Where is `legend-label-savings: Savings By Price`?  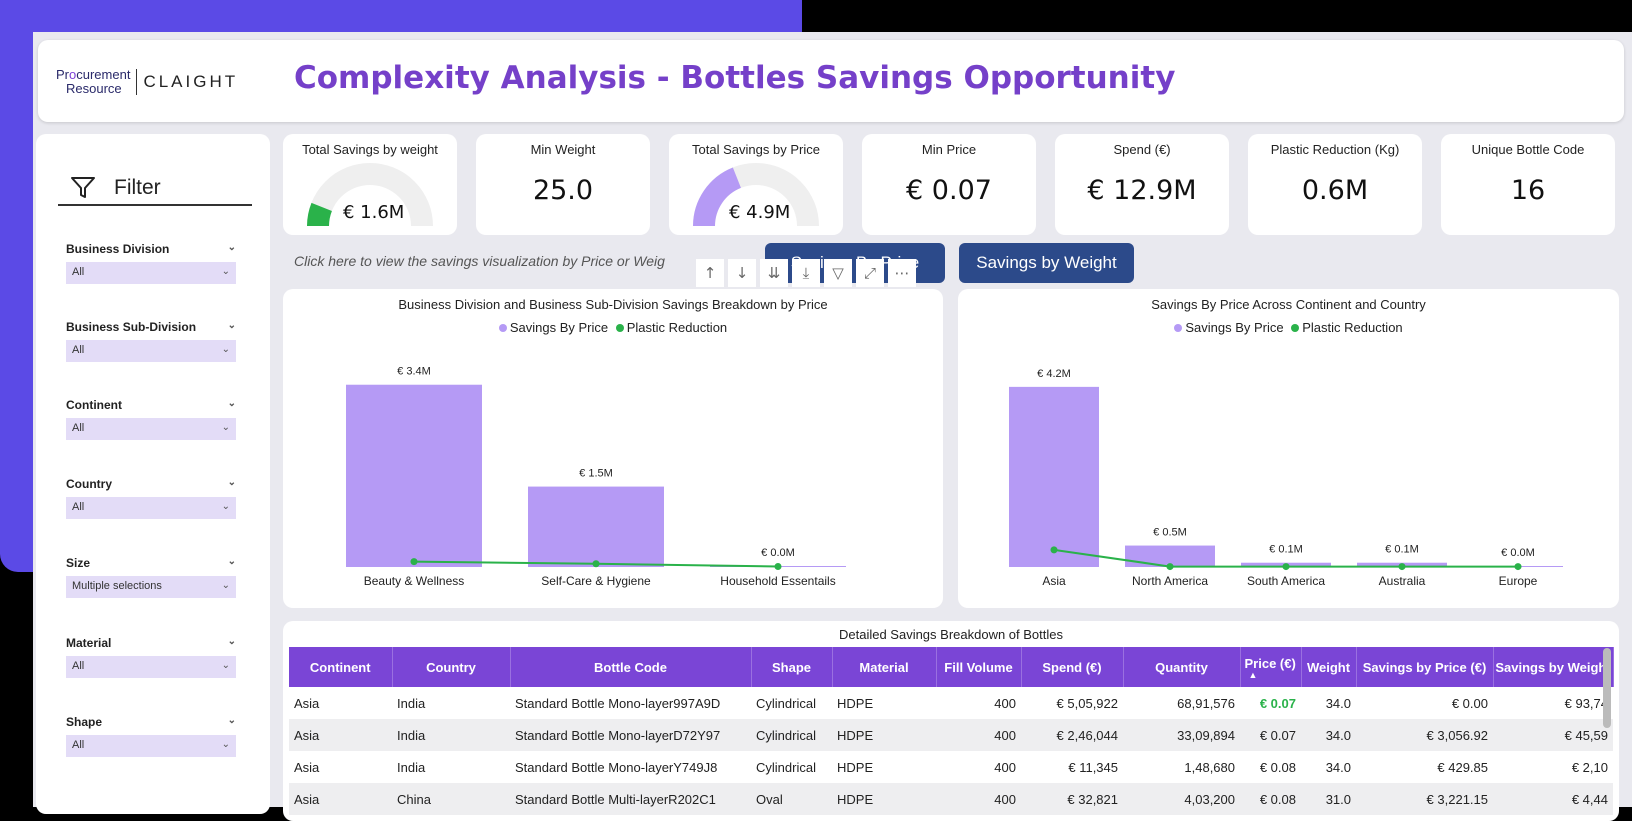
legend-label-savings: Savings By Price is located at coordinates (1234, 327).